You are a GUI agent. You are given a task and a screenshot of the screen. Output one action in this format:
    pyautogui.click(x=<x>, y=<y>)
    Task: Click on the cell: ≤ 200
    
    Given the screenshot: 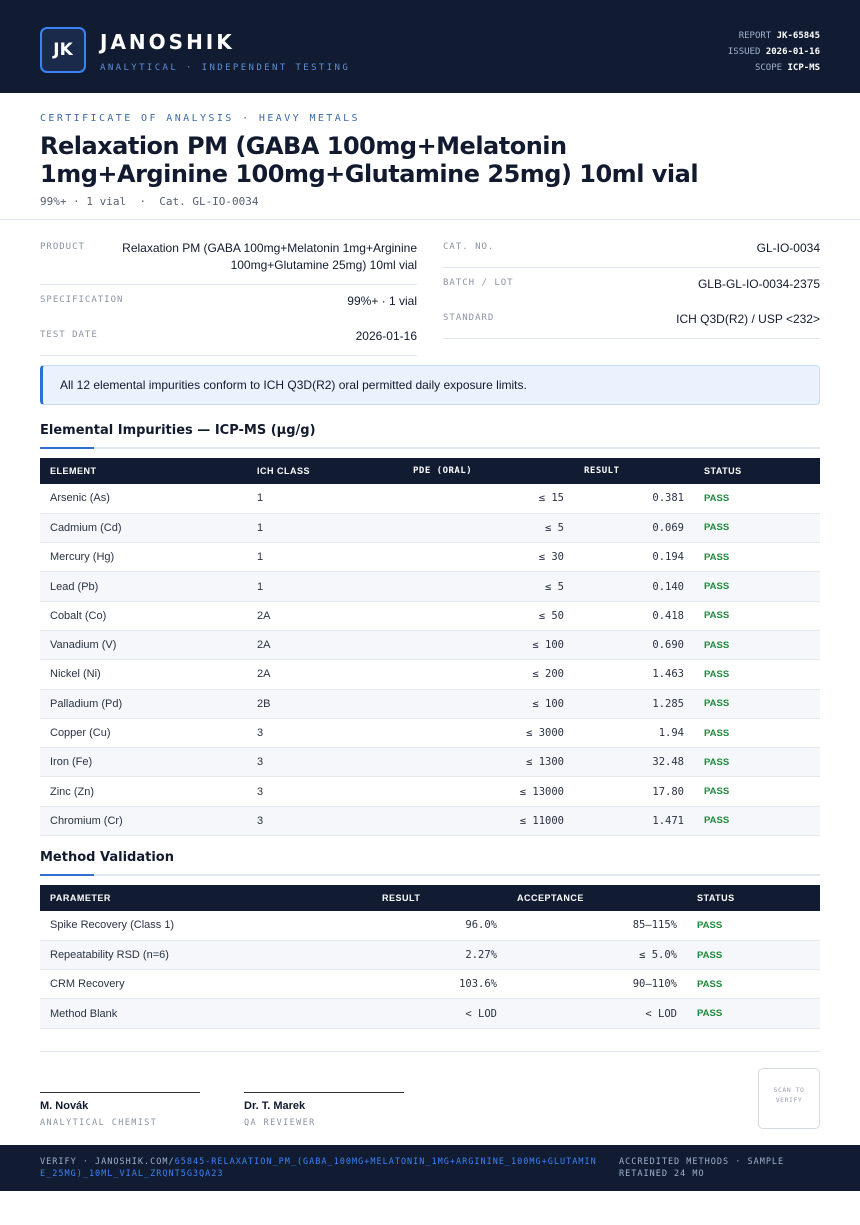 What is the action you would take?
    pyautogui.click(x=488, y=674)
    